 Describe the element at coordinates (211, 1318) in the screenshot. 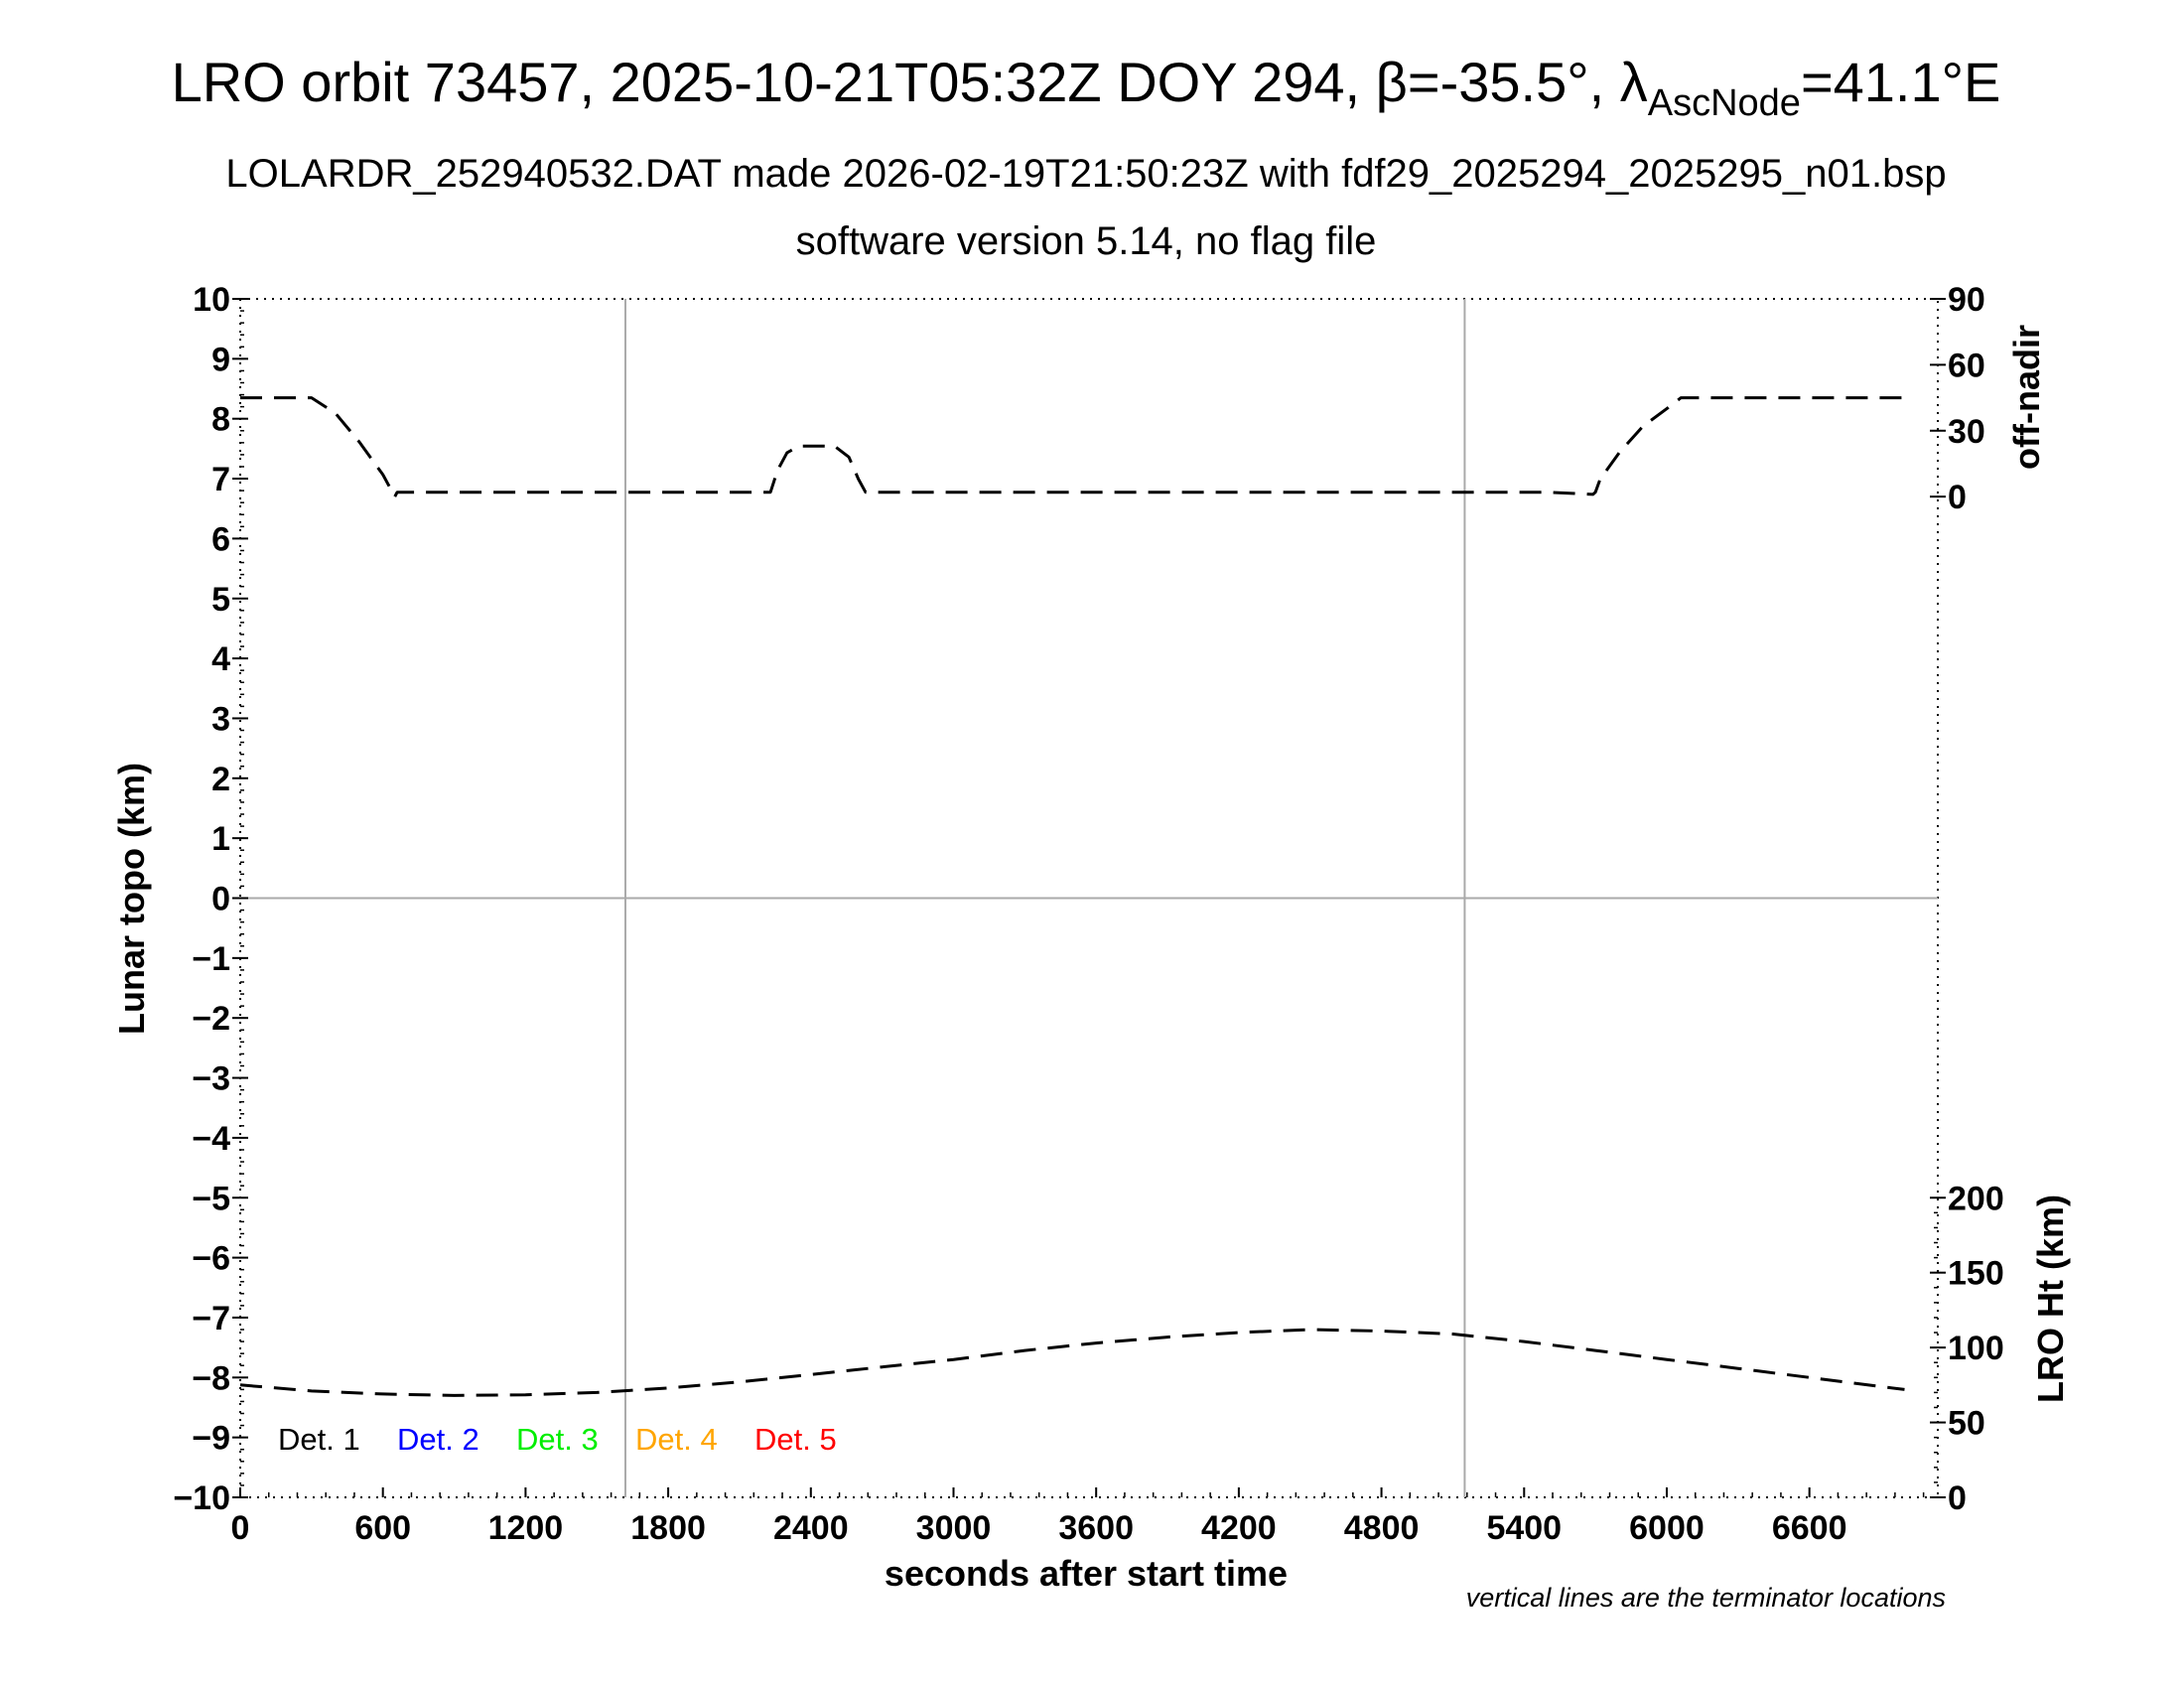

I see `y-tick-label: −7` at that location.